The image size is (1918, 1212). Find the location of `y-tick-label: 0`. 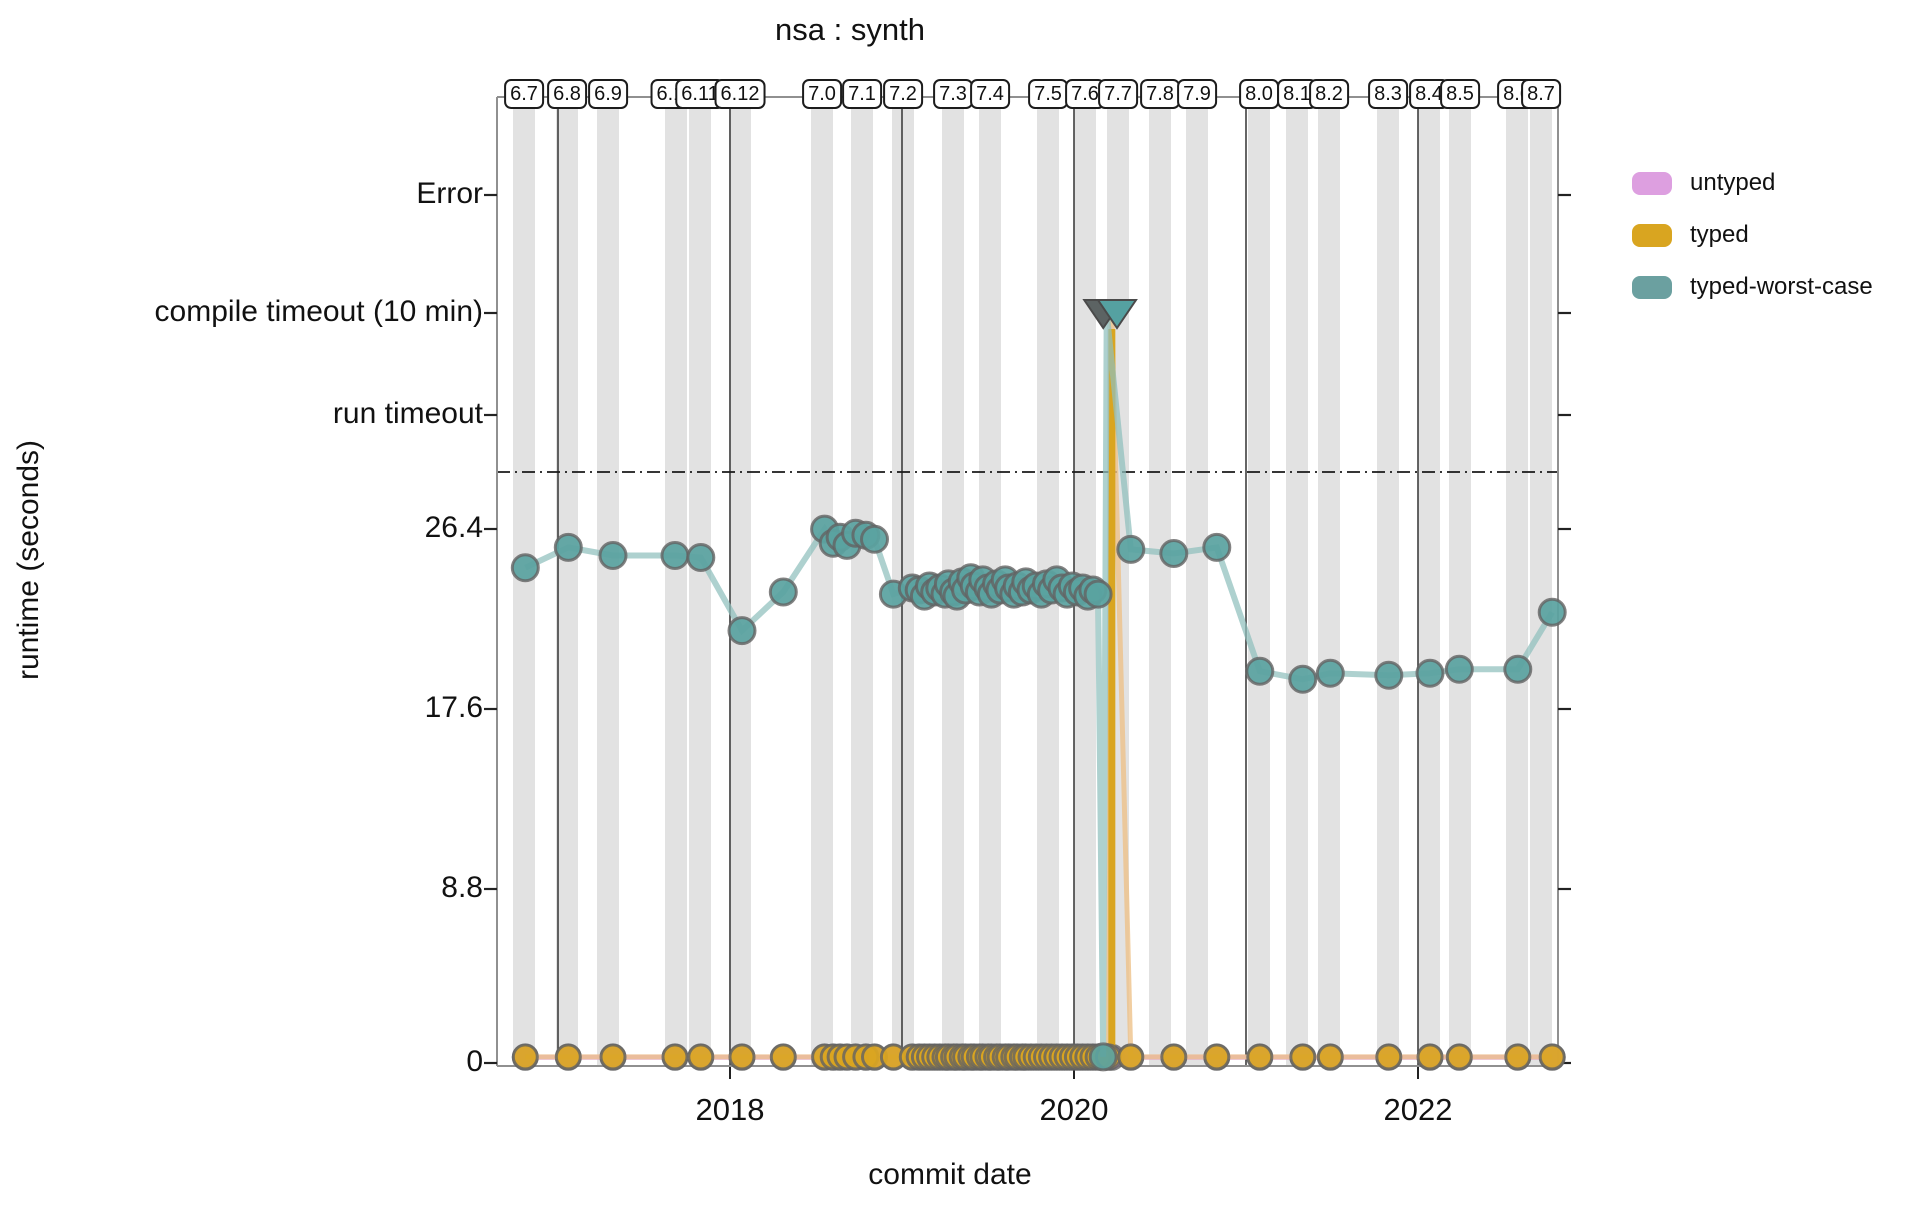

y-tick-label: 0 is located at coordinates (474, 1061).